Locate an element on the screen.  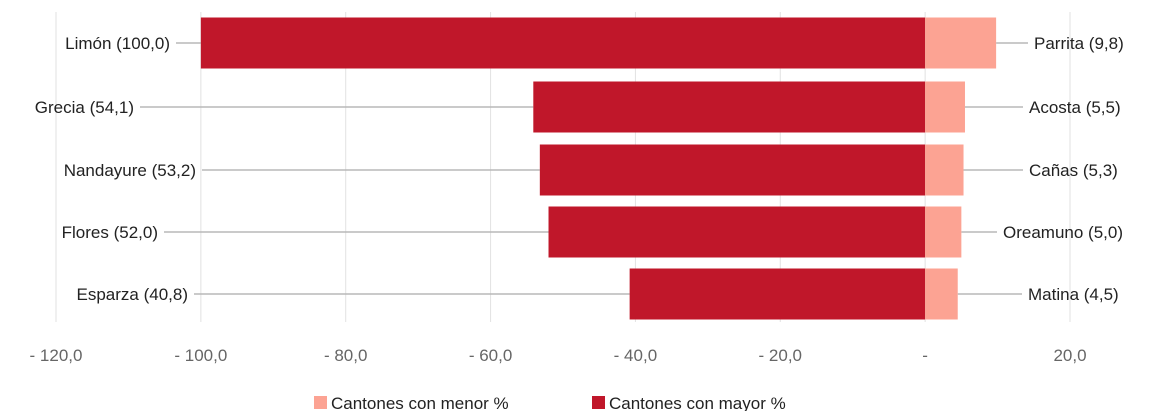
category-label-menor: Acosta (5,5) is located at coordinates (1075, 107).